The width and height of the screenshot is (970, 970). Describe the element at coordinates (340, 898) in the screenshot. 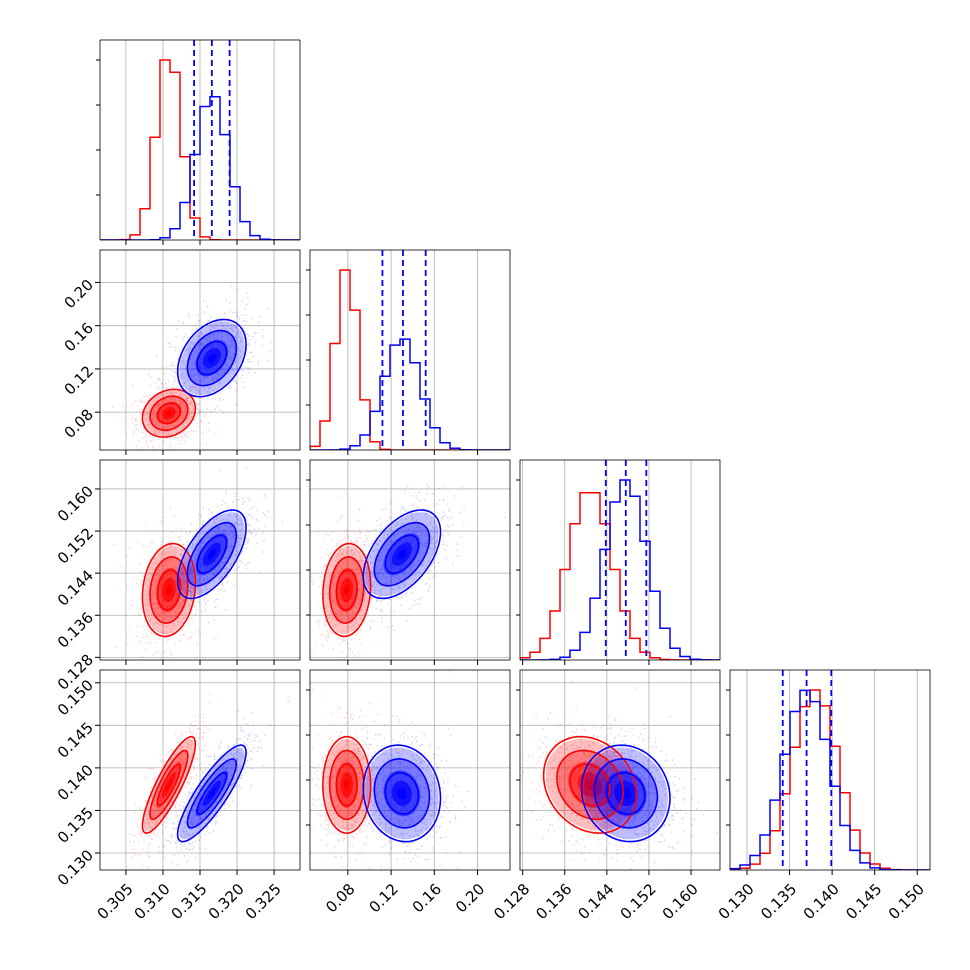

I see `x-tick-label: 0.08` at that location.